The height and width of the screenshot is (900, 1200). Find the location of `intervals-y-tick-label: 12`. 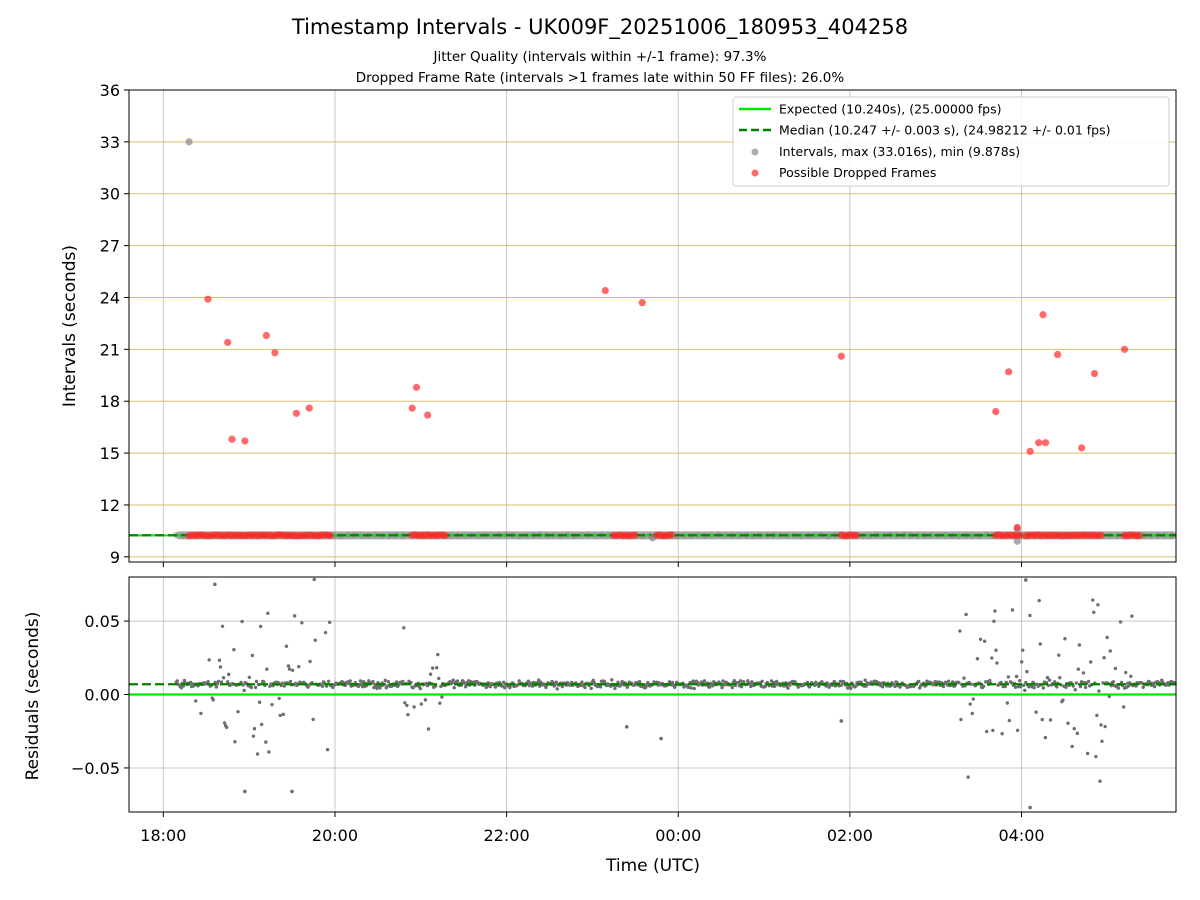

intervals-y-tick-label: 12 is located at coordinates (110, 505).